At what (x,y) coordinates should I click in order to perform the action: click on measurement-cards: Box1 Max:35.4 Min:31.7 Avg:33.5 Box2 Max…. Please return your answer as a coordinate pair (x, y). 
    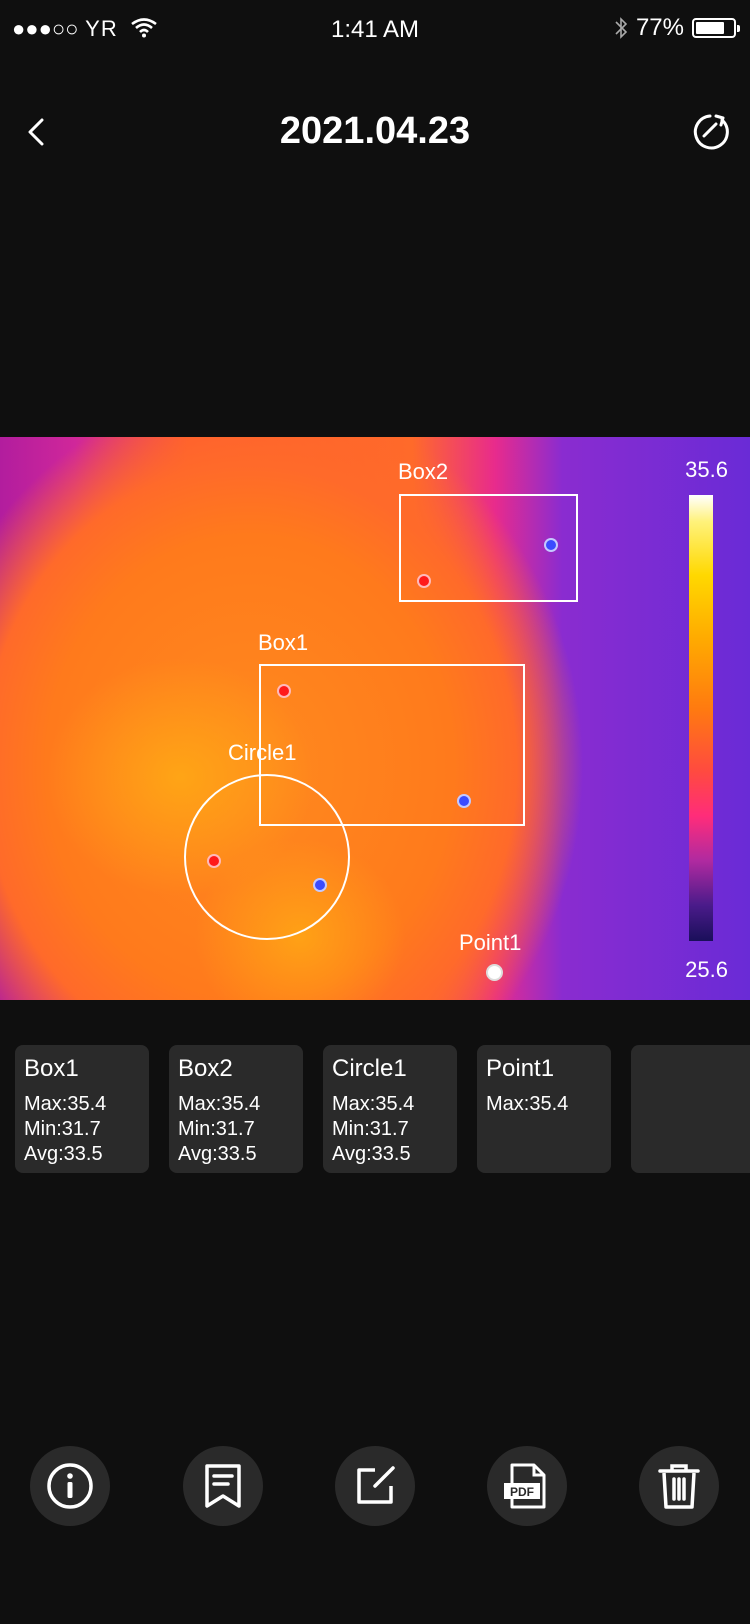
    Looking at the image, I should click on (382, 1110).